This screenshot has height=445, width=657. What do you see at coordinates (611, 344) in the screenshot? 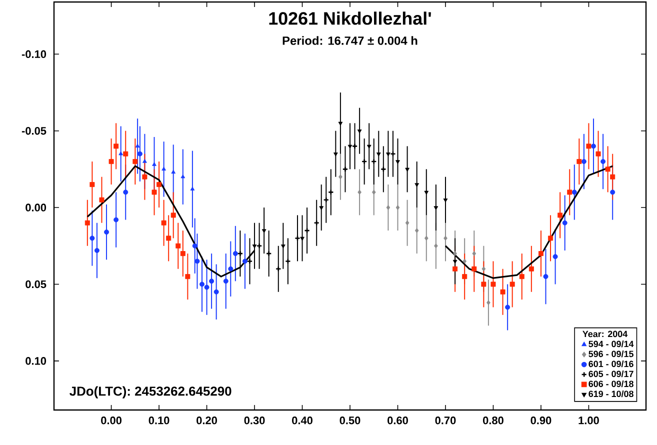
I see `legend-label: 594 - 09/14` at bounding box center [611, 344].